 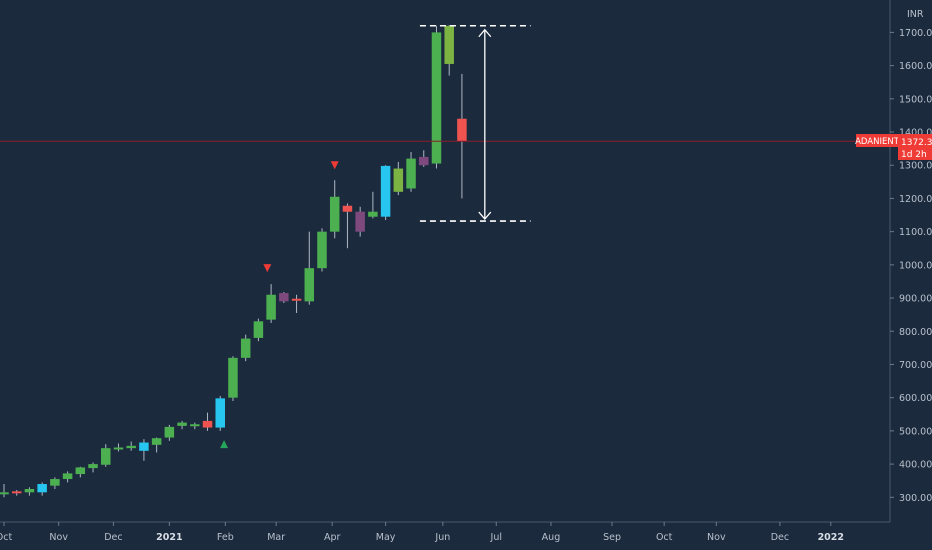 What do you see at coordinates (225, 537) in the screenshot?
I see `time-tick-label: Feb` at bounding box center [225, 537].